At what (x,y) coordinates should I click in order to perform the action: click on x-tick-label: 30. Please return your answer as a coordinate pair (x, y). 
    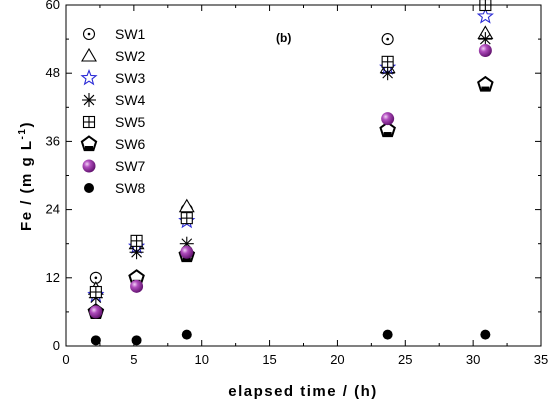
    Looking at the image, I should click on (473, 359).